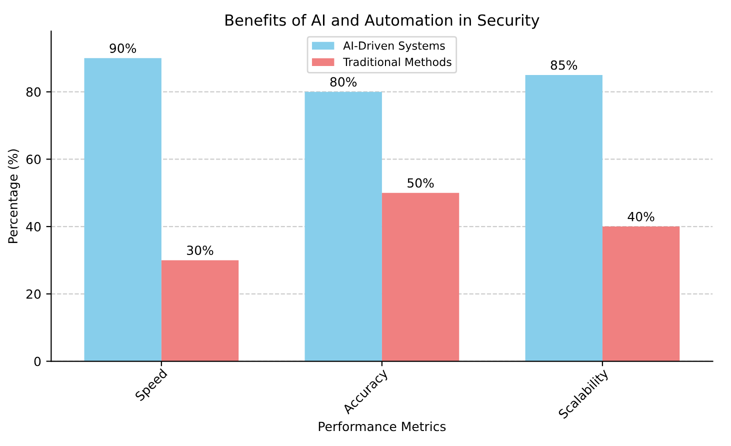 The image size is (731, 446). Describe the element at coordinates (564, 65) in the screenshot. I see `data-label: 85%` at that location.